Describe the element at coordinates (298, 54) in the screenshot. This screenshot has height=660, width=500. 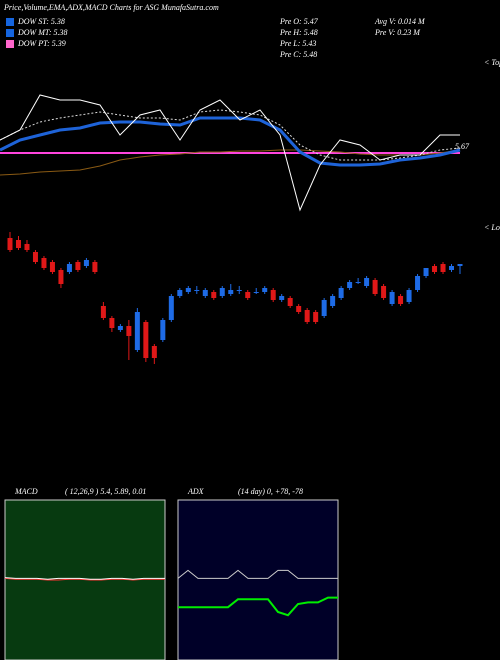
I see `info-text: Pre C: 5.48` at that location.